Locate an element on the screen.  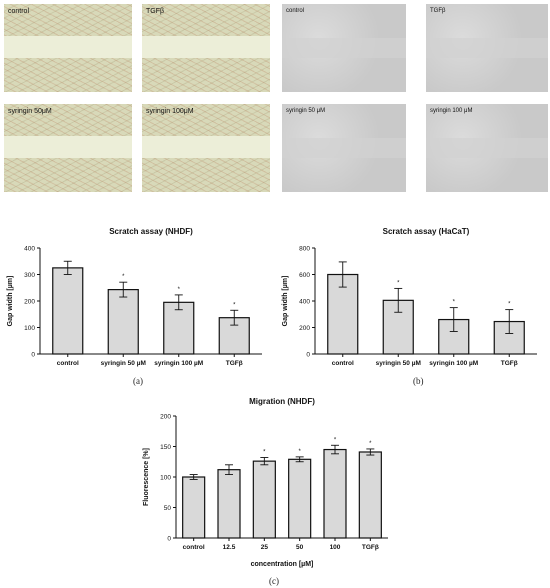
micrograph-hacat-tgfb: TGFβ is located at coordinates (487, 48).